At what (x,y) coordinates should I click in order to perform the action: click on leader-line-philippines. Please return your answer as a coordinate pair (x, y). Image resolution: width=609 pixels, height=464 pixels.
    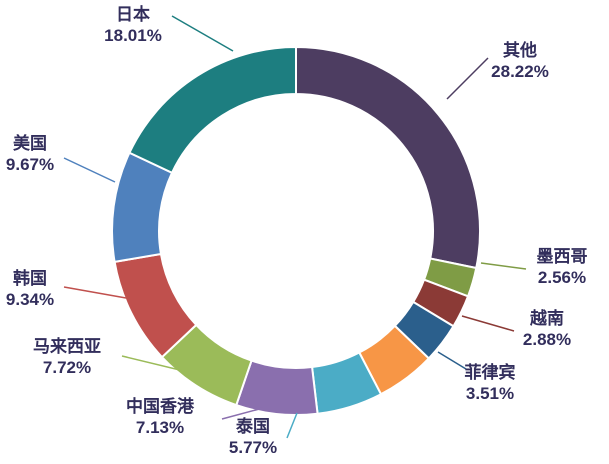
    Looking at the image, I should click on (452, 360).